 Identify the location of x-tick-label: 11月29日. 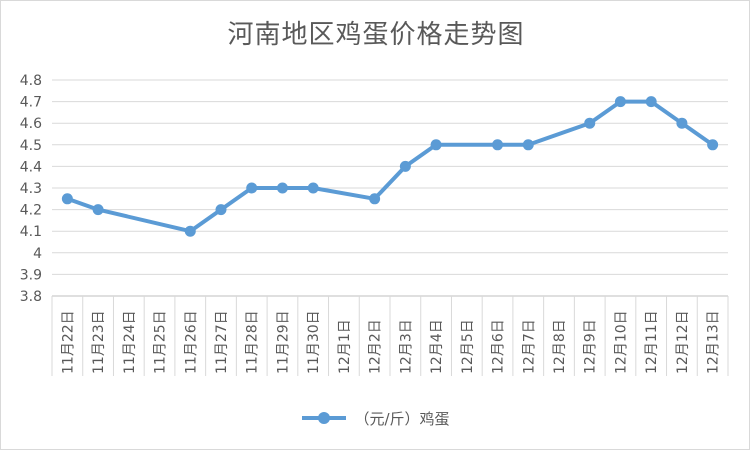
(283, 342).